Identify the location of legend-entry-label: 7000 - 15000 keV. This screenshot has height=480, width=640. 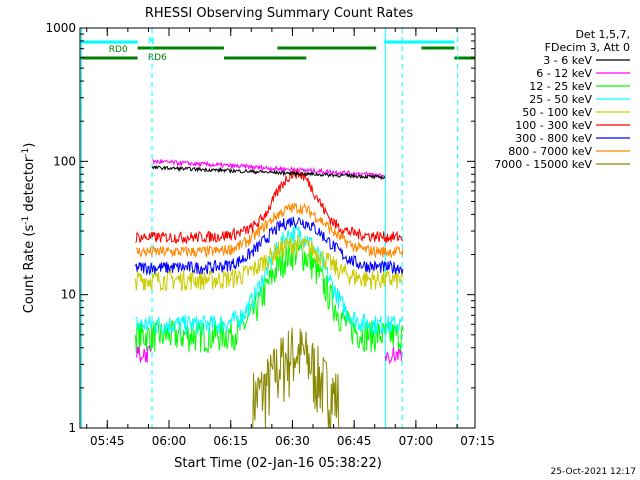
(543, 164).